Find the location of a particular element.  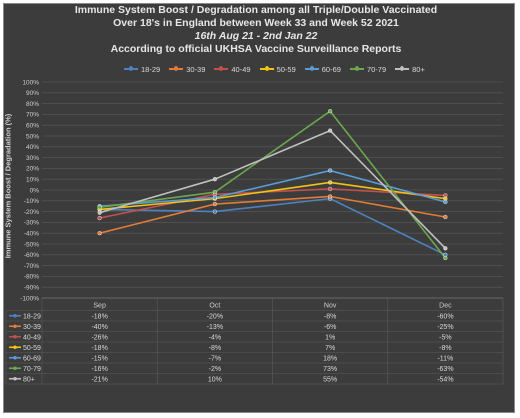

legend-label: 30-39 is located at coordinates (196, 69).